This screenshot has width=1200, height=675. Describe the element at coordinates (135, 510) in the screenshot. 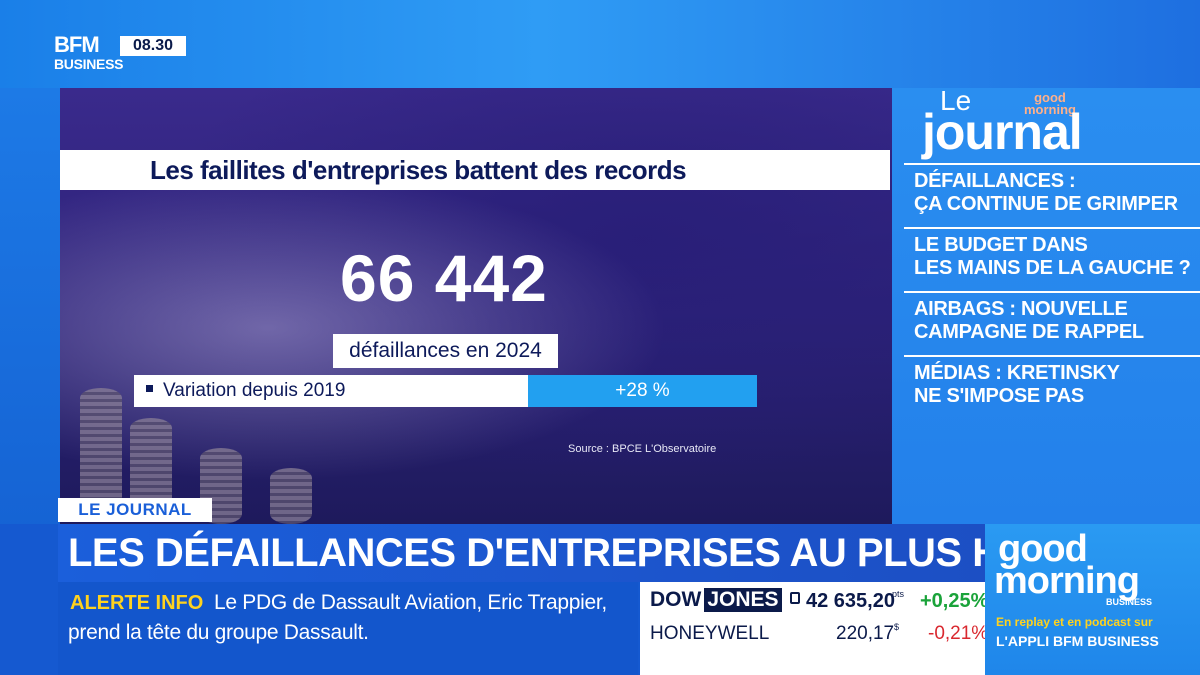

I see `program-tag: LE JOURNAL` at that location.